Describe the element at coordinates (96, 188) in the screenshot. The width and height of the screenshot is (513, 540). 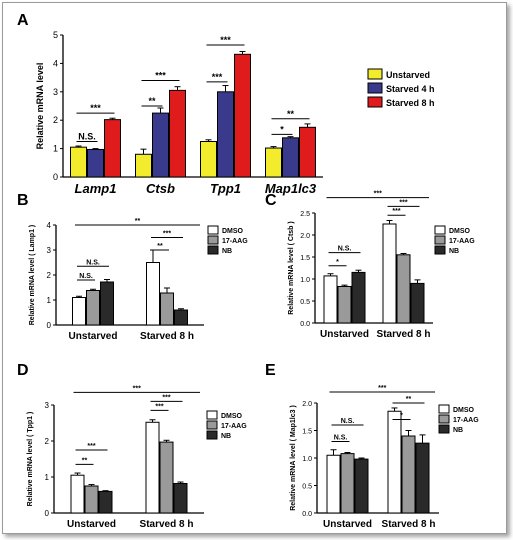
I see `category-label: Lamp1` at that location.